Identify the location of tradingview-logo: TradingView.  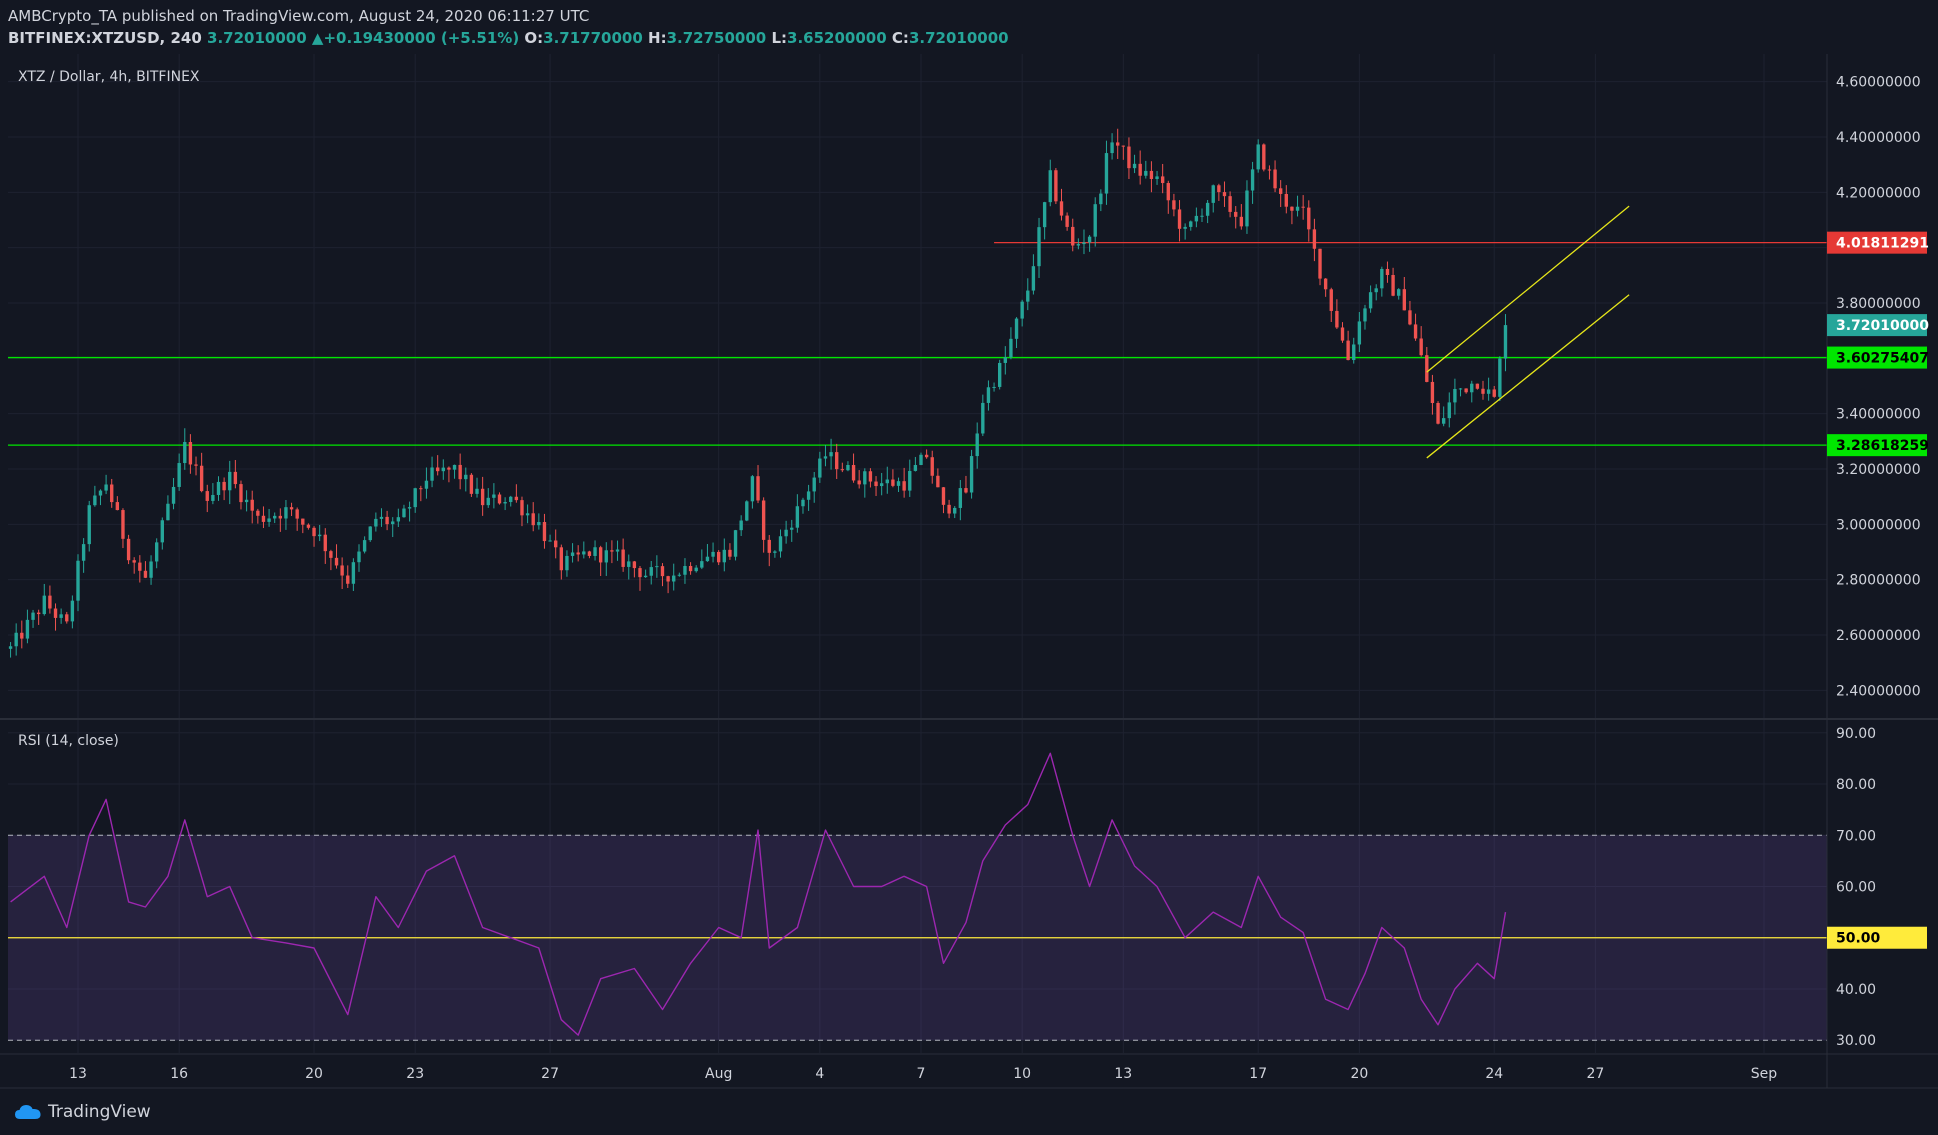
(82, 1112).